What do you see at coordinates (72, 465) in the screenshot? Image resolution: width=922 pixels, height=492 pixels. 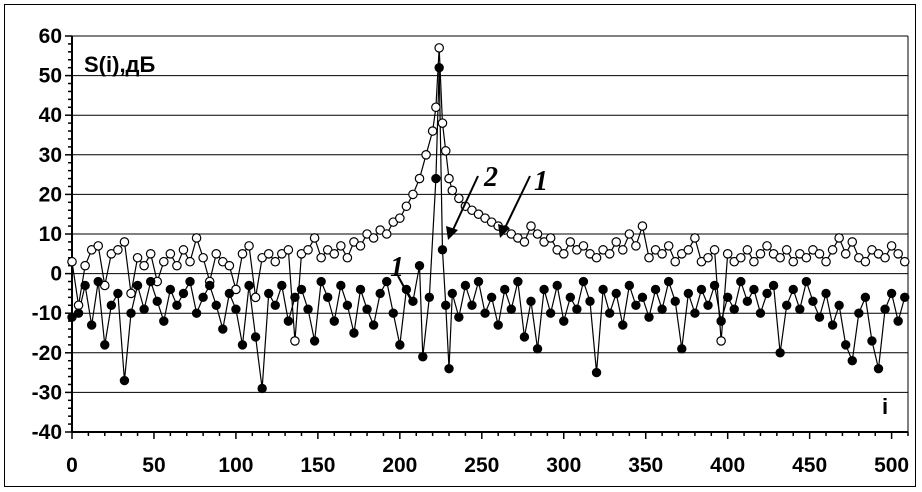 I see `x-tick-label: 0` at bounding box center [72, 465].